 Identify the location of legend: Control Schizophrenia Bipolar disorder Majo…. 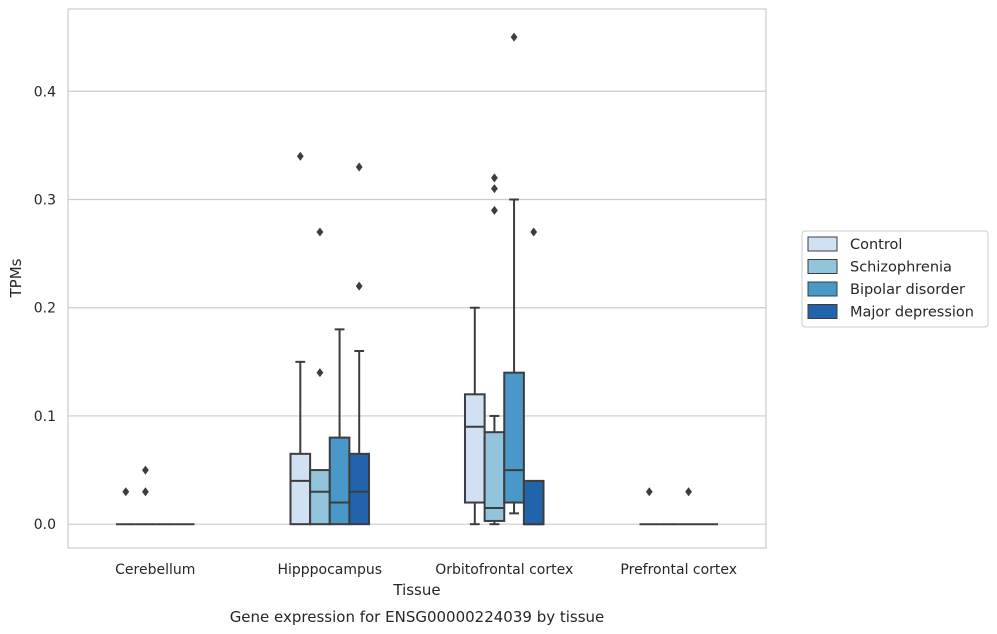
(895, 279).